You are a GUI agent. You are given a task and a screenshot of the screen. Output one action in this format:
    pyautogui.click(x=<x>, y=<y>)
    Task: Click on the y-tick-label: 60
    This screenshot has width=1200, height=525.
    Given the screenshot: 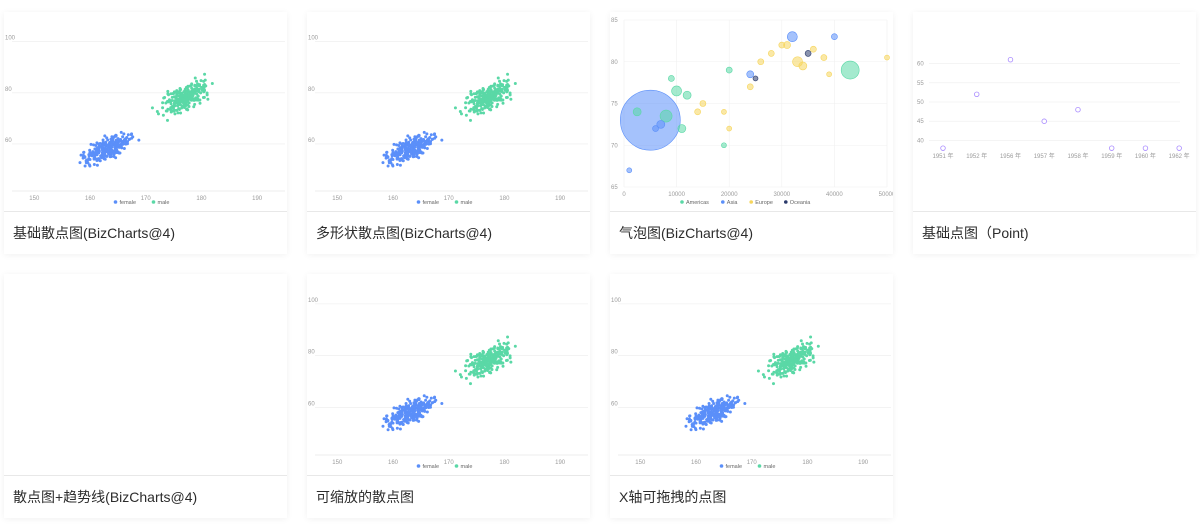 What is the action you would take?
    pyautogui.click(x=311, y=141)
    